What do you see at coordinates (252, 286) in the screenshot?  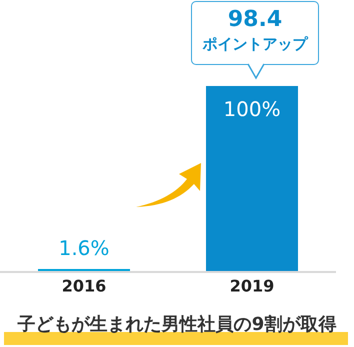 I see `x-tick-label: 2019` at bounding box center [252, 286].